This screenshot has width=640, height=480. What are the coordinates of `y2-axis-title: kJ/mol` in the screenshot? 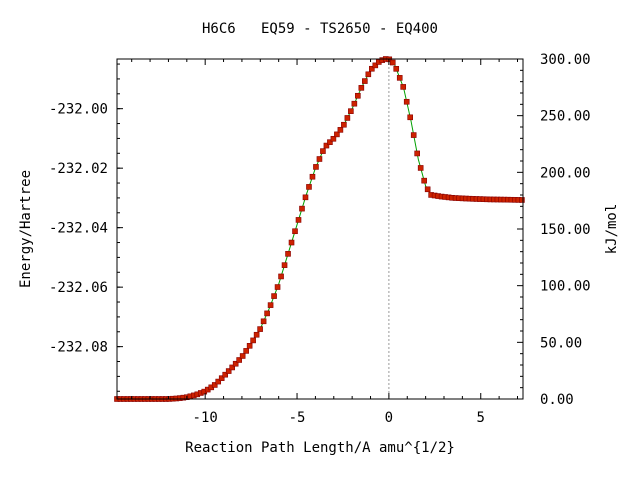 It's located at (612, 229).